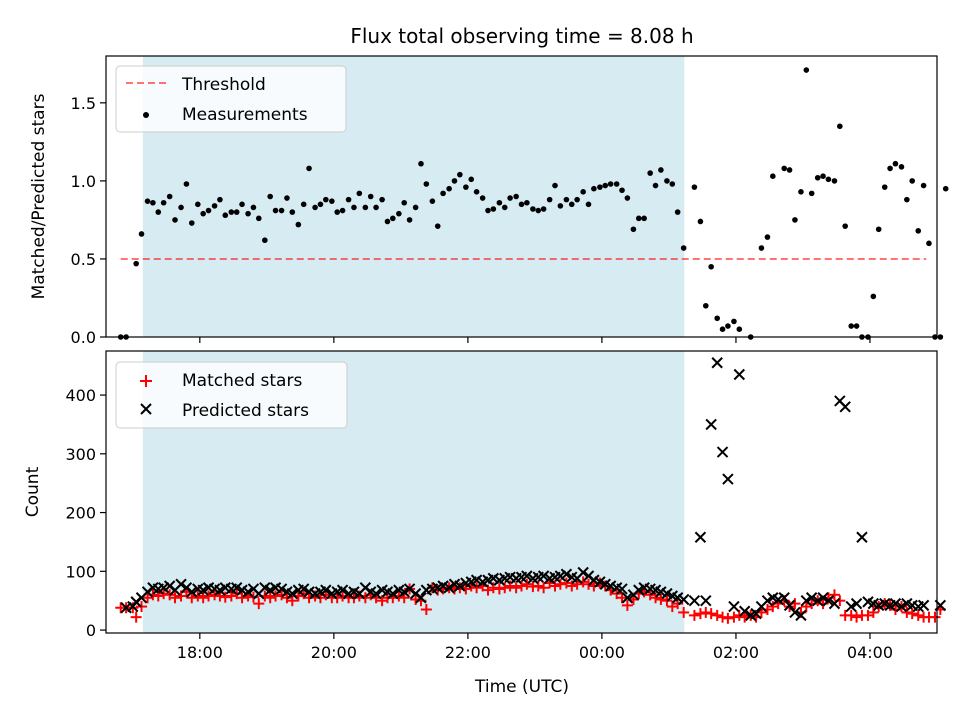 The width and height of the screenshot is (960, 720). What do you see at coordinates (80, 513) in the screenshot?
I see `y-tick-label: 200` at bounding box center [80, 513].